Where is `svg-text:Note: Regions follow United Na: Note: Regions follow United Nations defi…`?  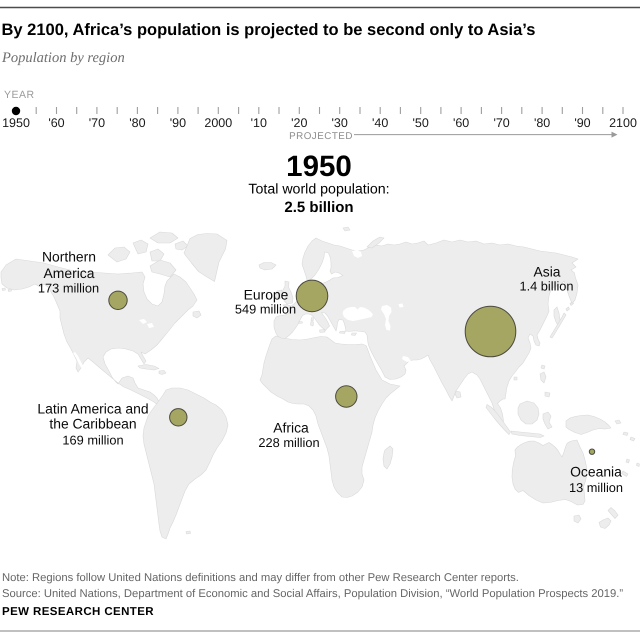 svg-text:Note: Regions follow United Na: Note: Regions follow United Nations defi… is located at coordinates (260, 578).